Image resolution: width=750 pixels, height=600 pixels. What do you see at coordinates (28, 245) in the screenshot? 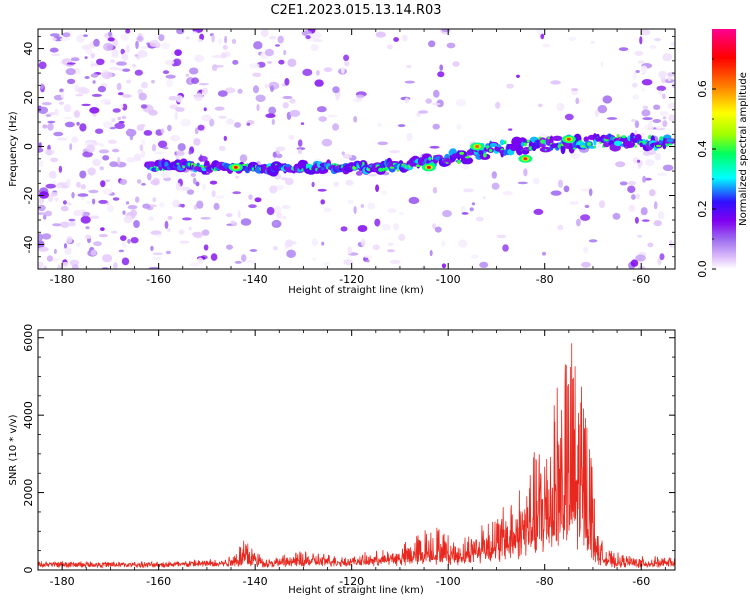
I see `y-tick-label: -40` at bounding box center [28, 245].